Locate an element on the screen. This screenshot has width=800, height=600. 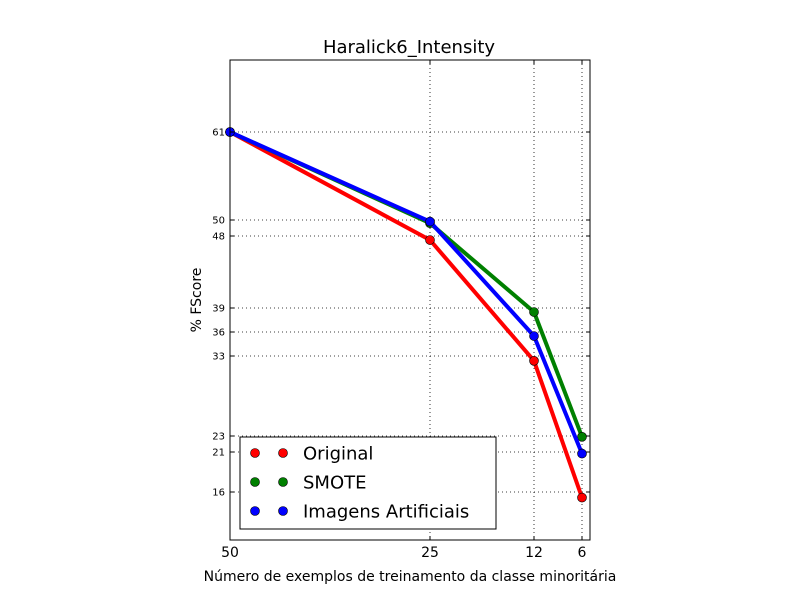
legend-item-smote: SMOTE is located at coordinates (308, 483).